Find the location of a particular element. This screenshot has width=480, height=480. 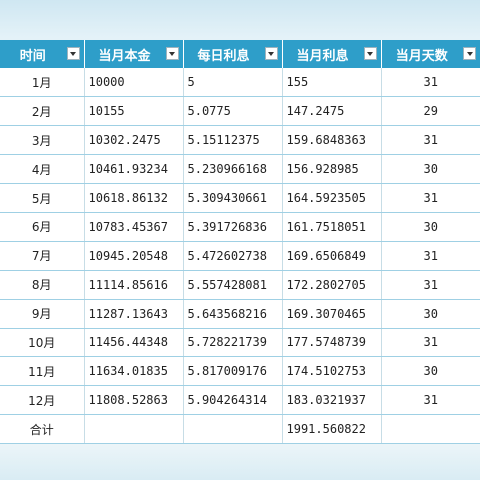

principal-cell: 10618.86132 is located at coordinates (134, 198).